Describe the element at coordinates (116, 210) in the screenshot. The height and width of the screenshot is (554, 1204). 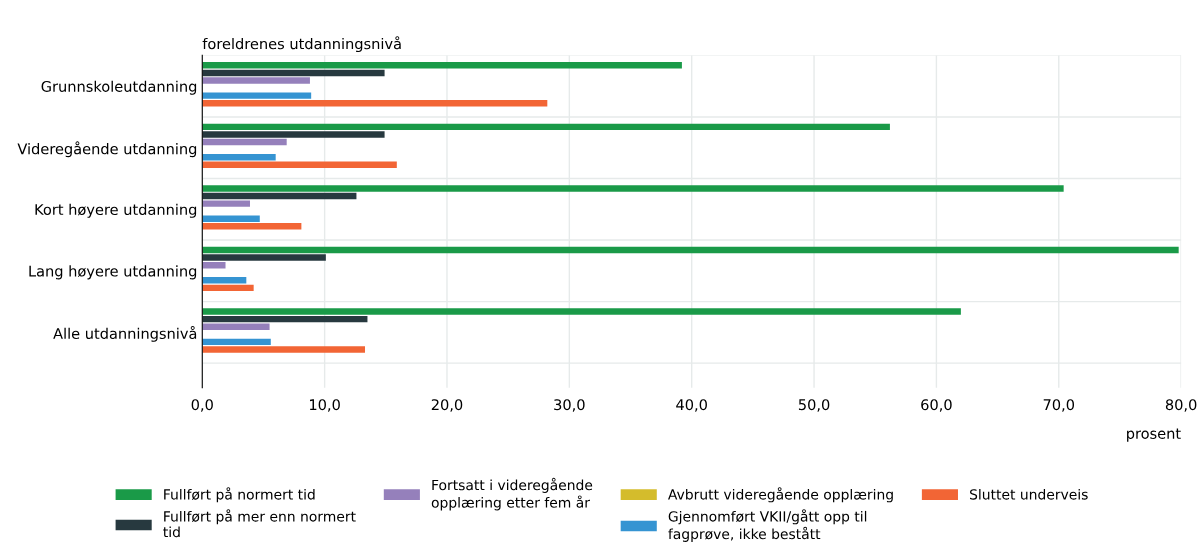
I see `y-tick-label: Kort høyere utdanning` at that location.